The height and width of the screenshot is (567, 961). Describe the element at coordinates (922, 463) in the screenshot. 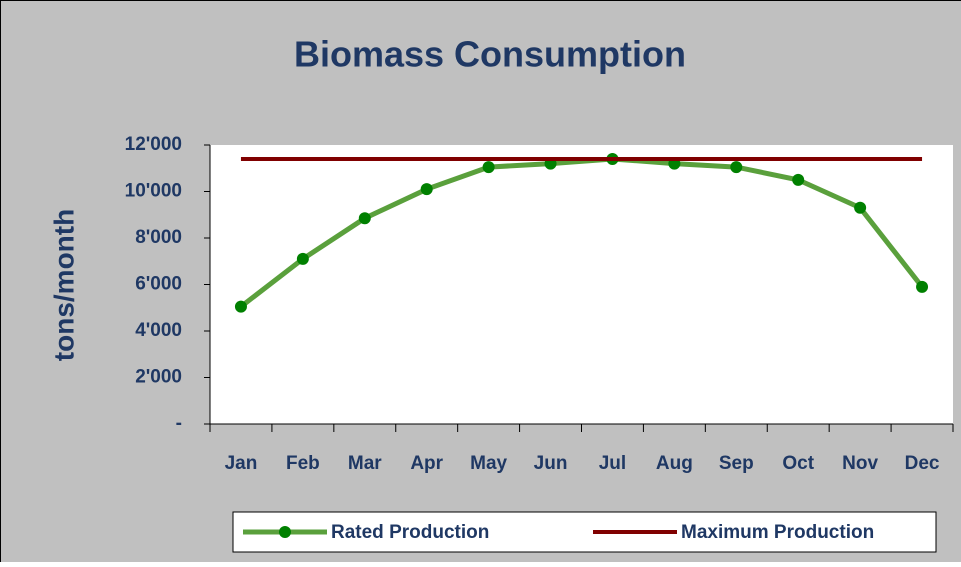

I see `x-tick-label: Dec` at that location.